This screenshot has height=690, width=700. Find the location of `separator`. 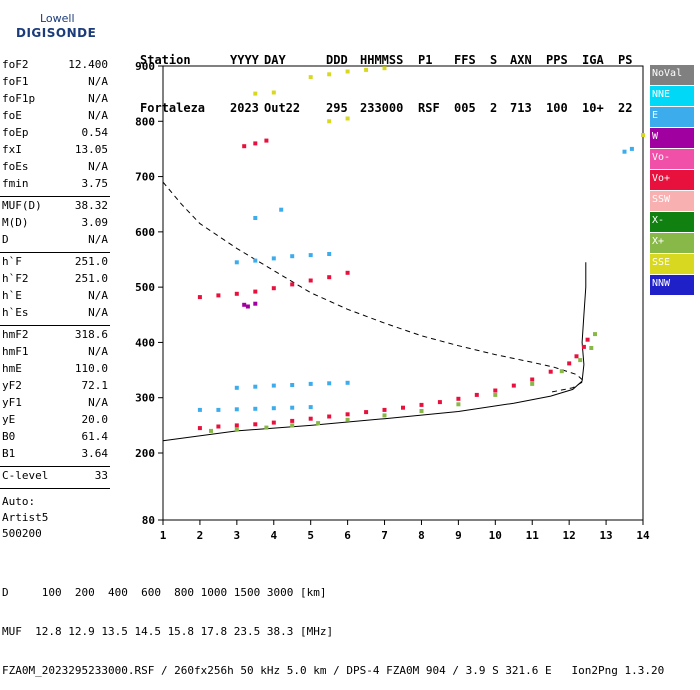

separator is located at coordinates (55, 466).